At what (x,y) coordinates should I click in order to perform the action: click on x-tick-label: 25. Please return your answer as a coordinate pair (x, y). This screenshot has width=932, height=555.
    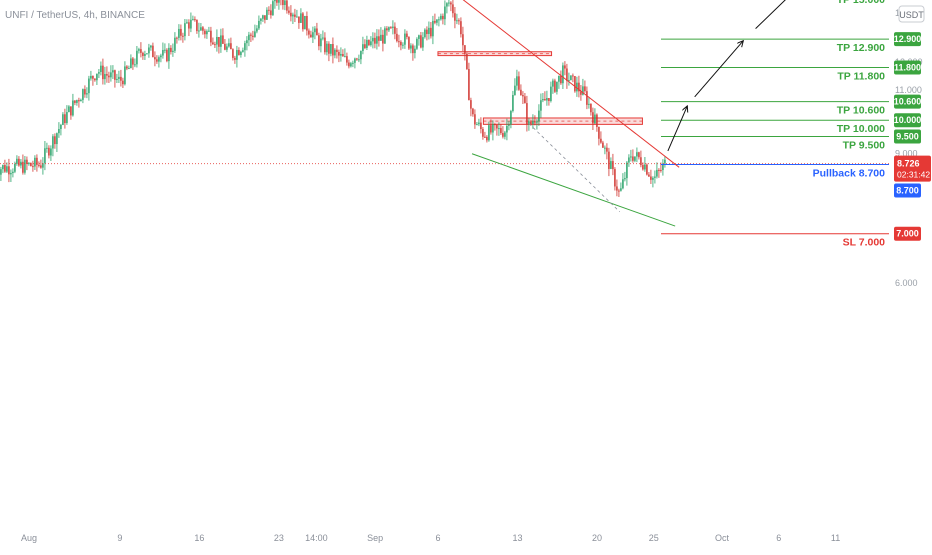
    Looking at the image, I should click on (654, 538).